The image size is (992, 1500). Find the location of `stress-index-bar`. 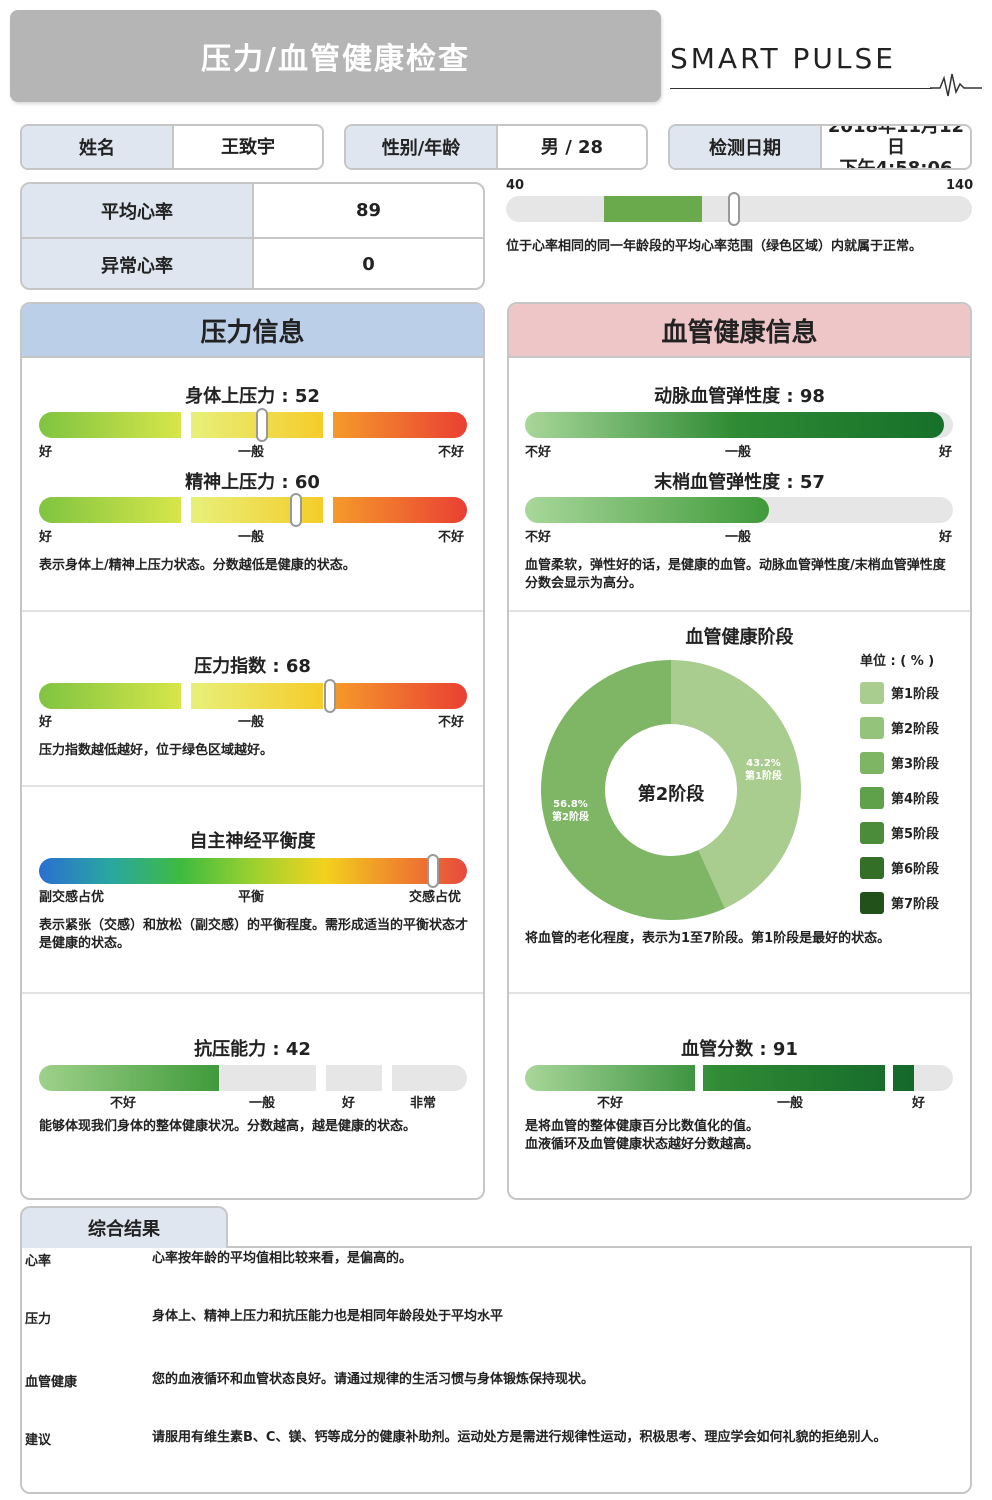

stress-index-bar is located at coordinates (253, 696).